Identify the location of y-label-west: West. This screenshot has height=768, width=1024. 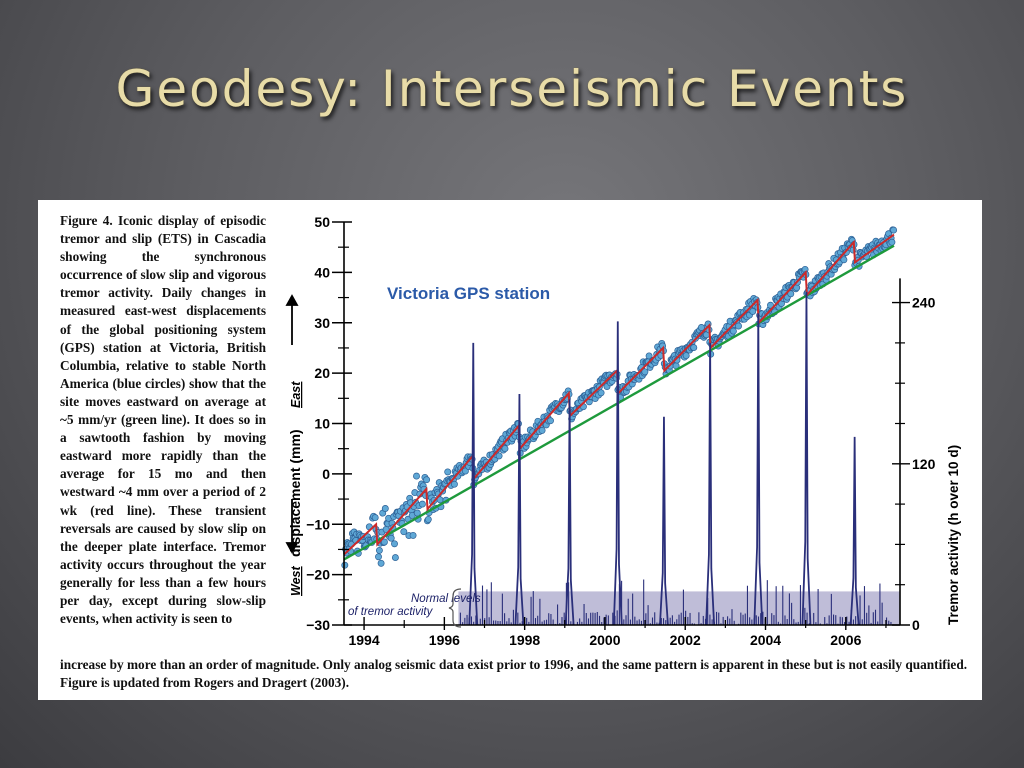
(296, 581).